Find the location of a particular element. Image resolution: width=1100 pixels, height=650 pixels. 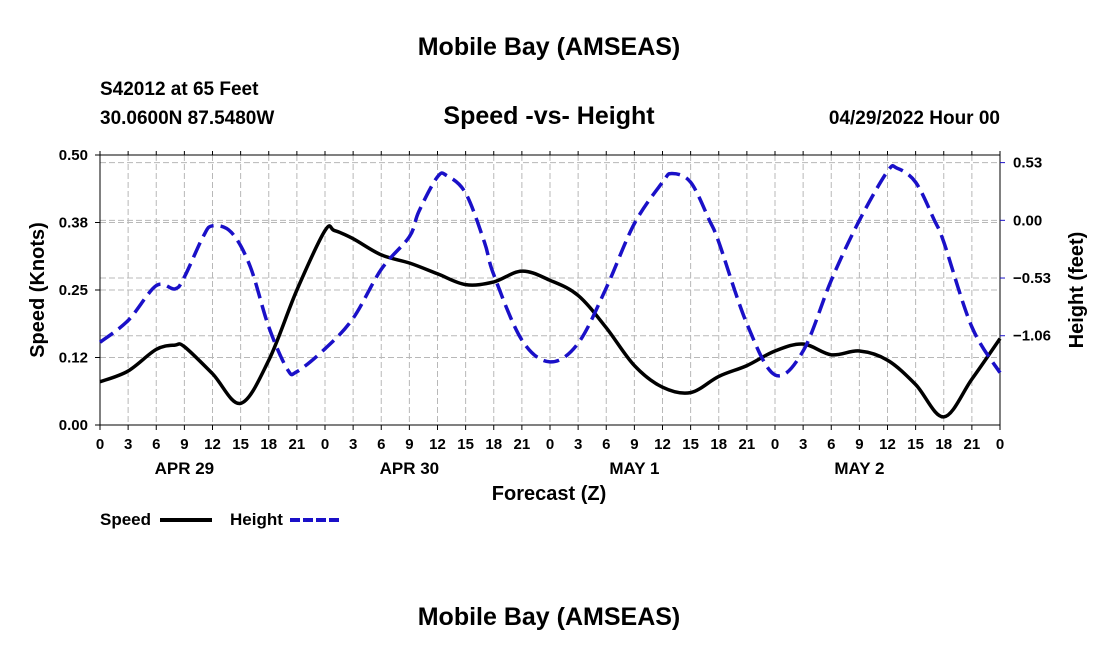

legend-label-speed: Speed is located at coordinates (125, 519).